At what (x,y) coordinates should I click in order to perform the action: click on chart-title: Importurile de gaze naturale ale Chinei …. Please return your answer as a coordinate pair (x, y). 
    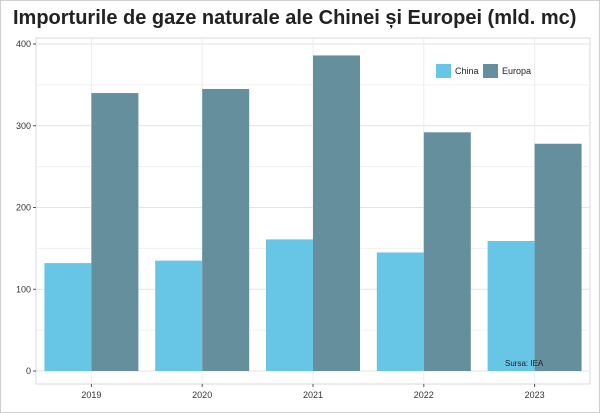
    Looking at the image, I should click on (295, 18).